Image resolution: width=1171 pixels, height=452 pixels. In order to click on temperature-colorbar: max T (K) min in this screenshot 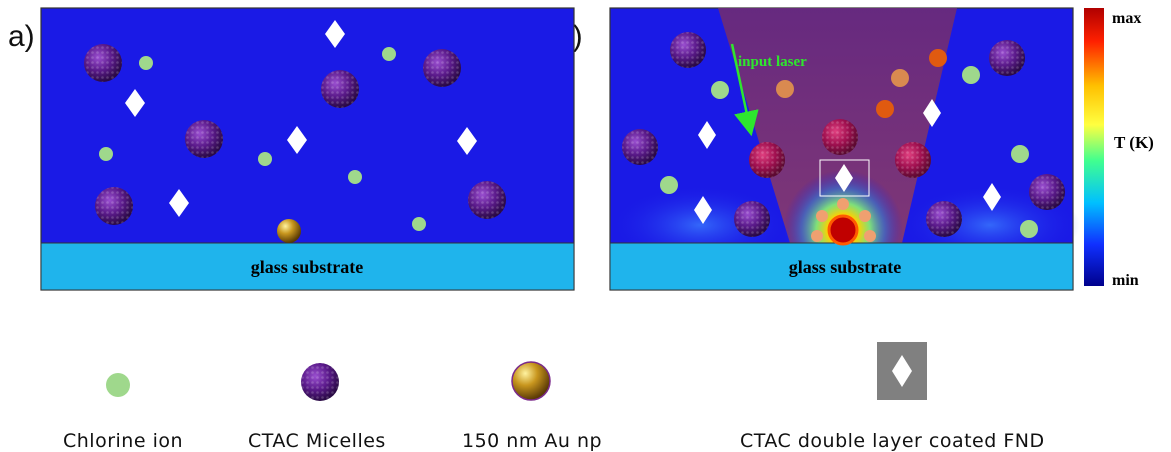, I will do `click(1119, 148)`.